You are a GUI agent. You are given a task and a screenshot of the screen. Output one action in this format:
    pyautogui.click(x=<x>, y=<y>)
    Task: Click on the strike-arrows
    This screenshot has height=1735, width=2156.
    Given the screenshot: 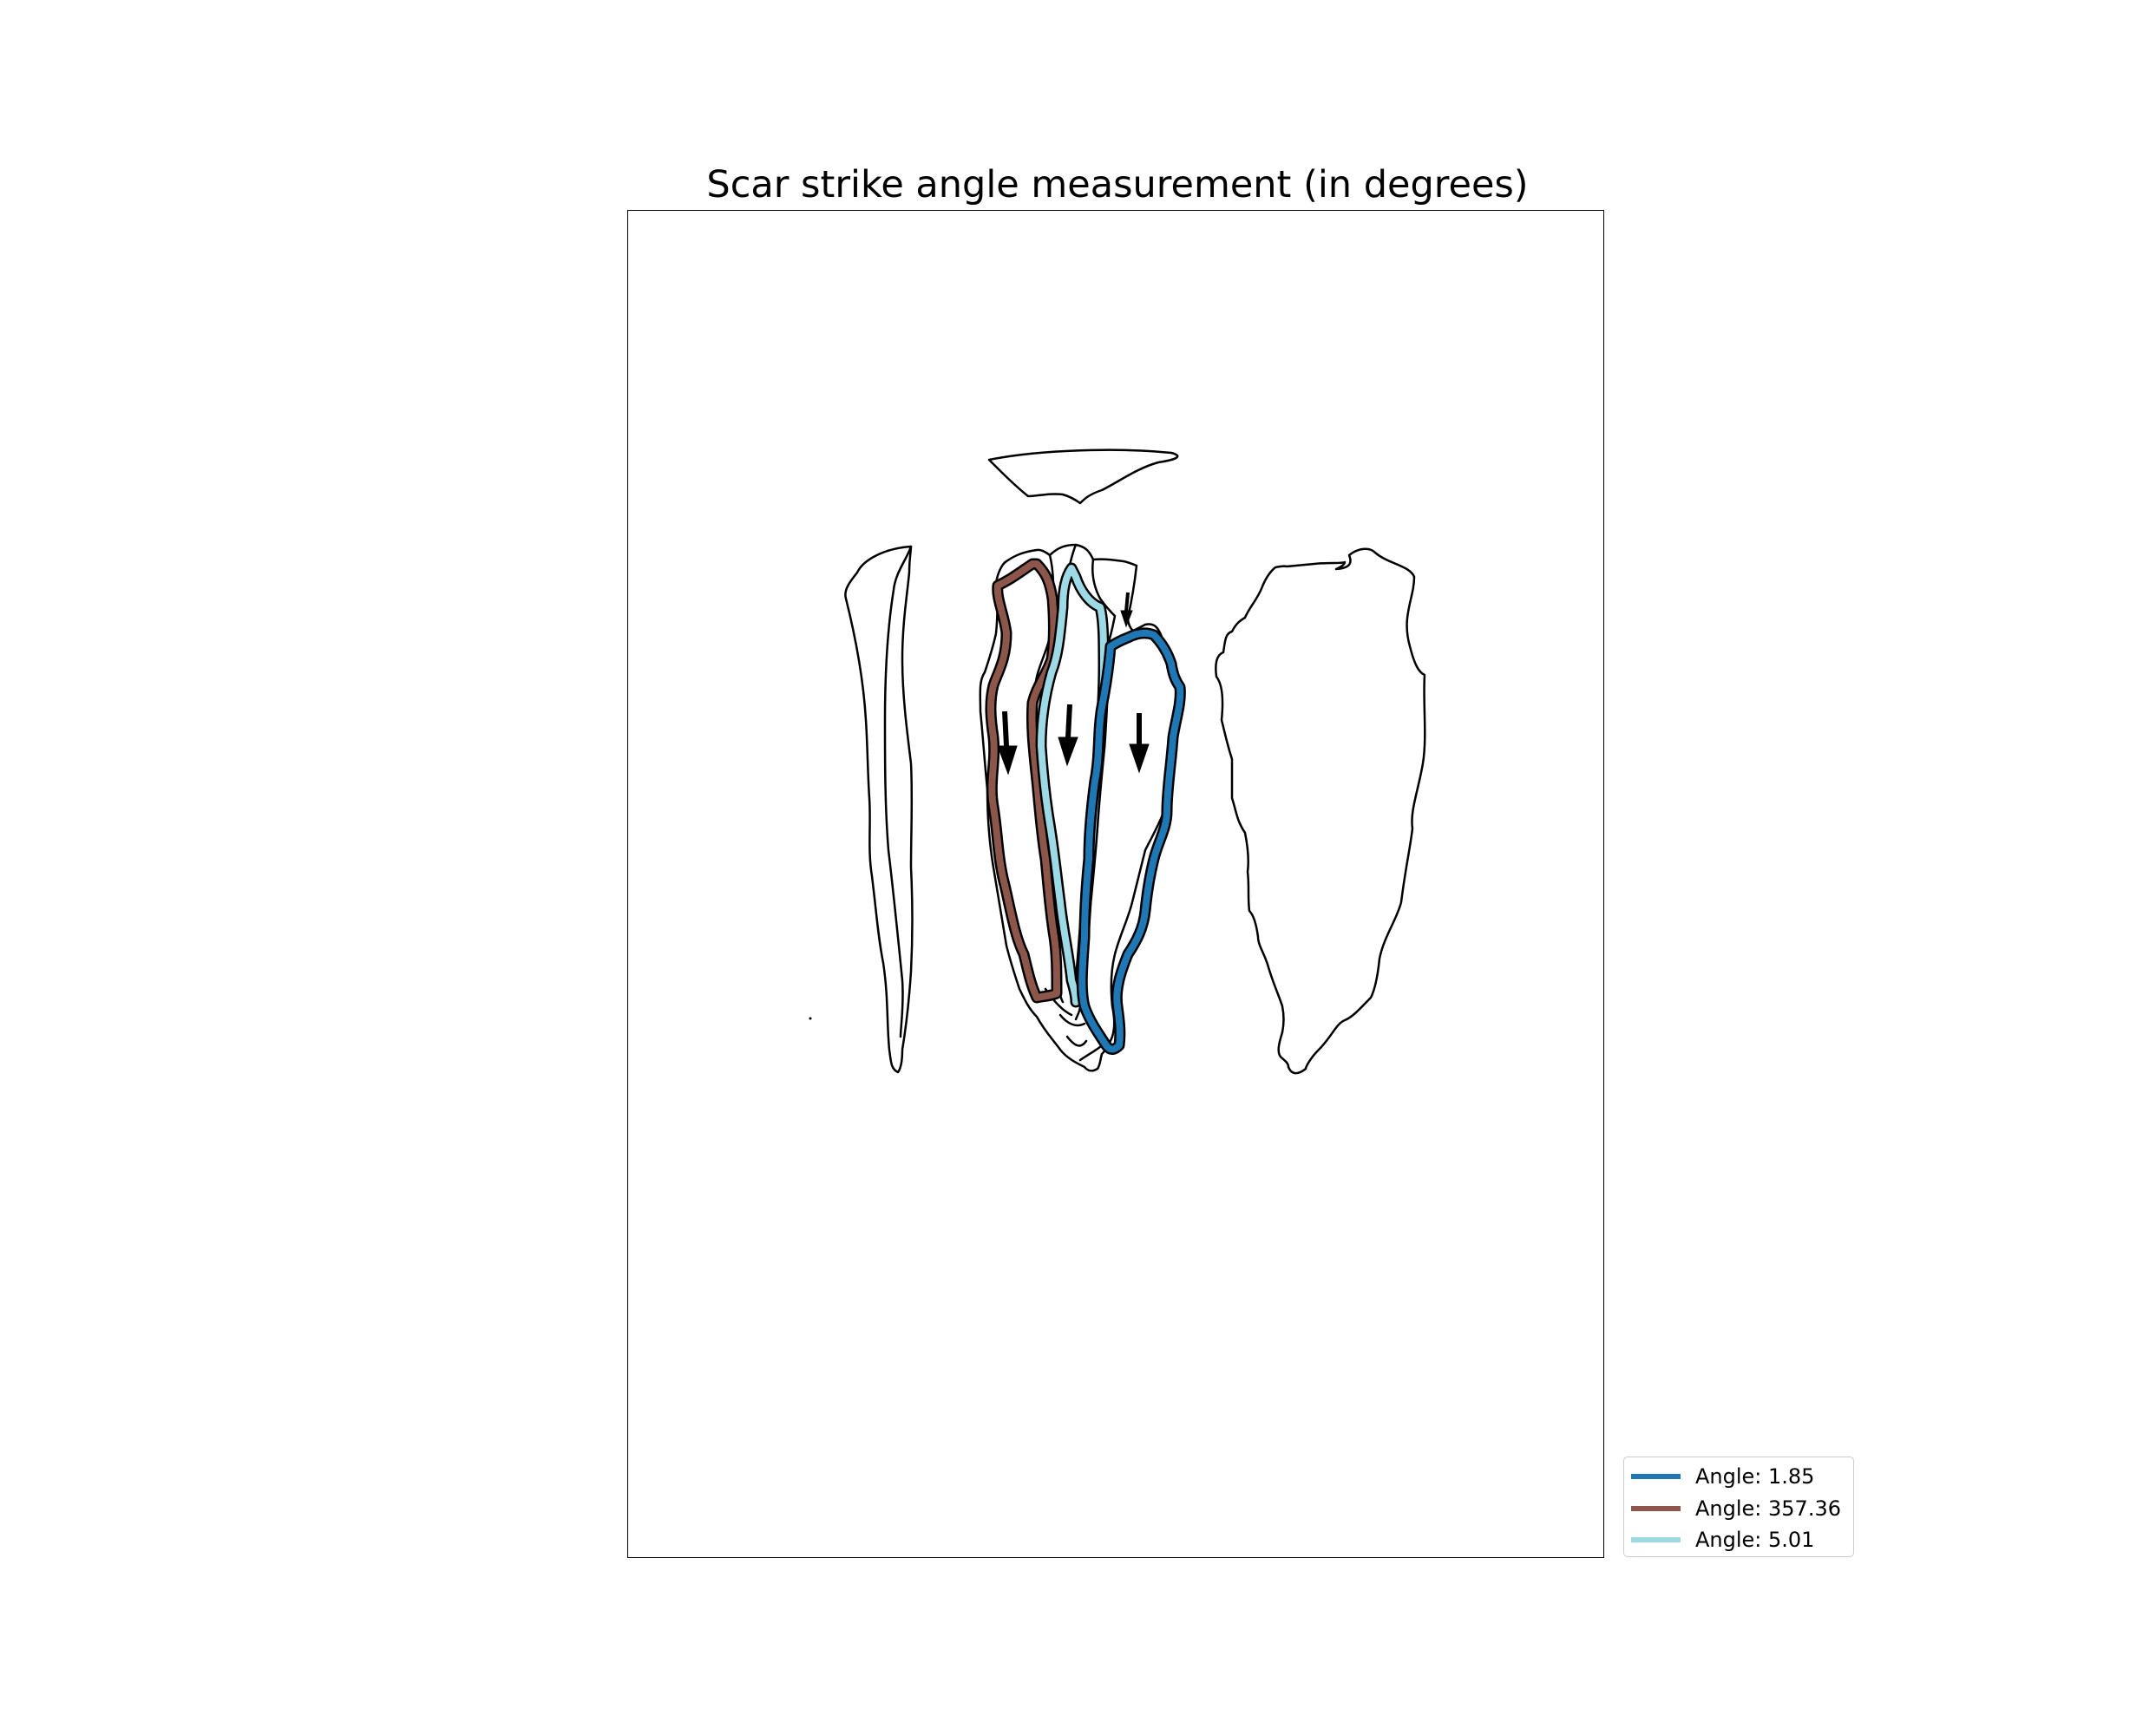 What is the action you would take?
    pyautogui.click(x=1073, y=684)
    